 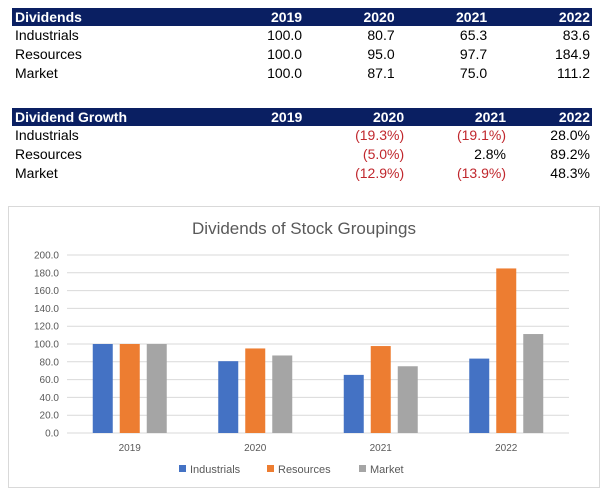 What do you see at coordinates (490, 154) in the screenshot?
I see `table-cell: 2.8%` at bounding box center [490, 154].